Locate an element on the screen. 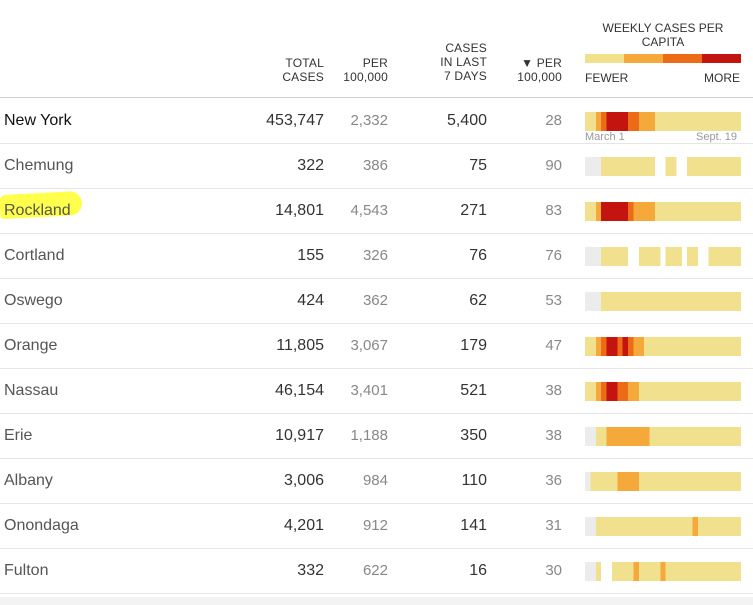 This screenshot has height=605, width=753. county-name: Nassau is located at coordinates (31, 390).